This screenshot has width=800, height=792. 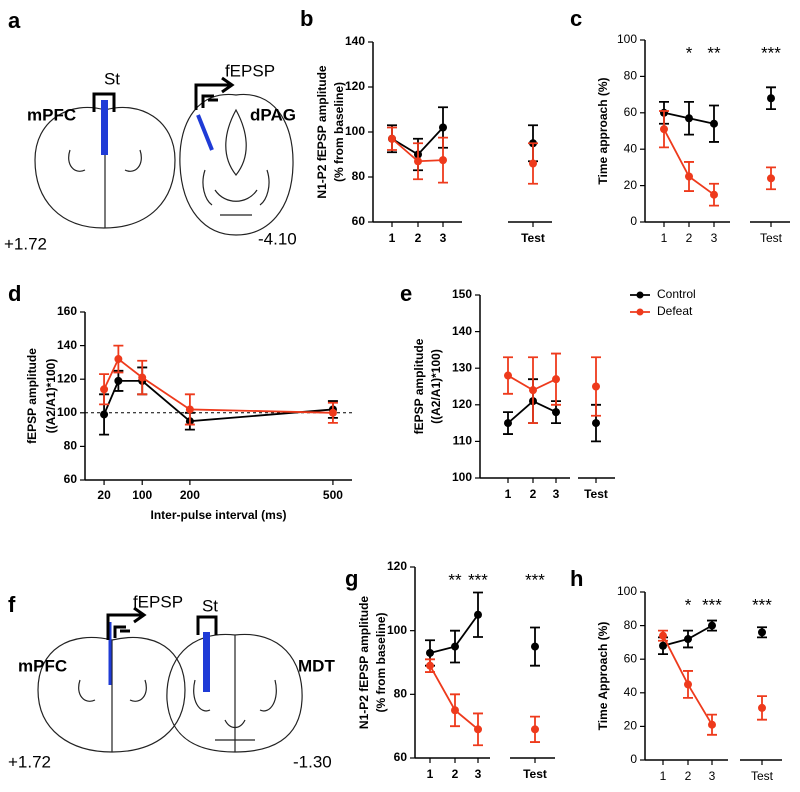 I want to click on y-tick-label: 130, so click(x=462, y=367).